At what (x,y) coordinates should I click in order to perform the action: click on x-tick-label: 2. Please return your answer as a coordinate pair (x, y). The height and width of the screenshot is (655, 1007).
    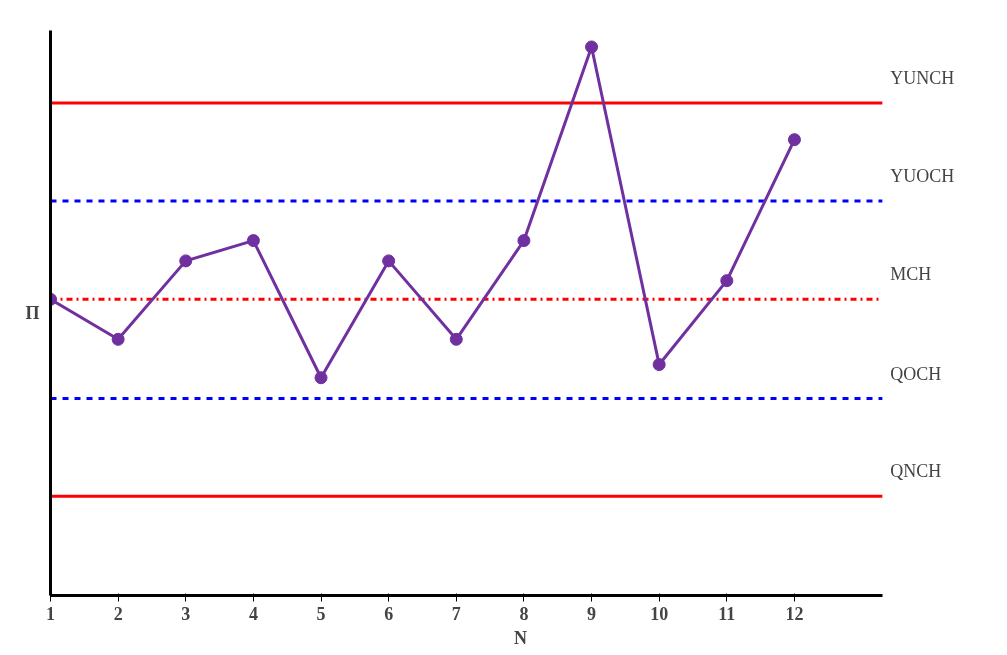
    Looking at the image, I should click on (118, 613).